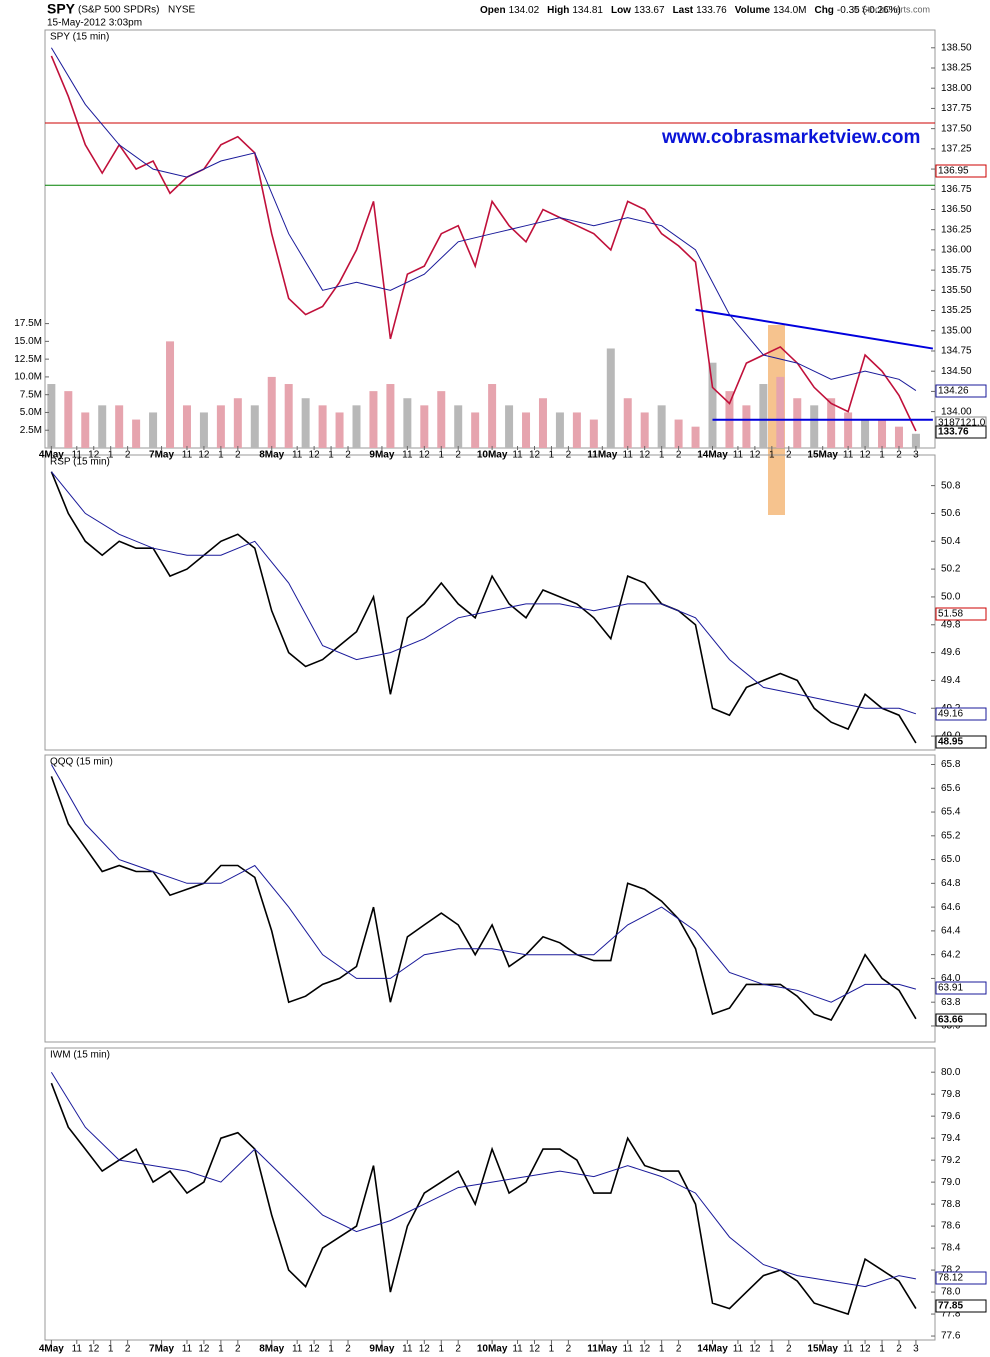 The height and width of the screenshot is (1357, 990). What do you see at coordinates (951, 764) in the screenshot?
I see `y-tick-label: 65.8` at bounding box center [951, 764].